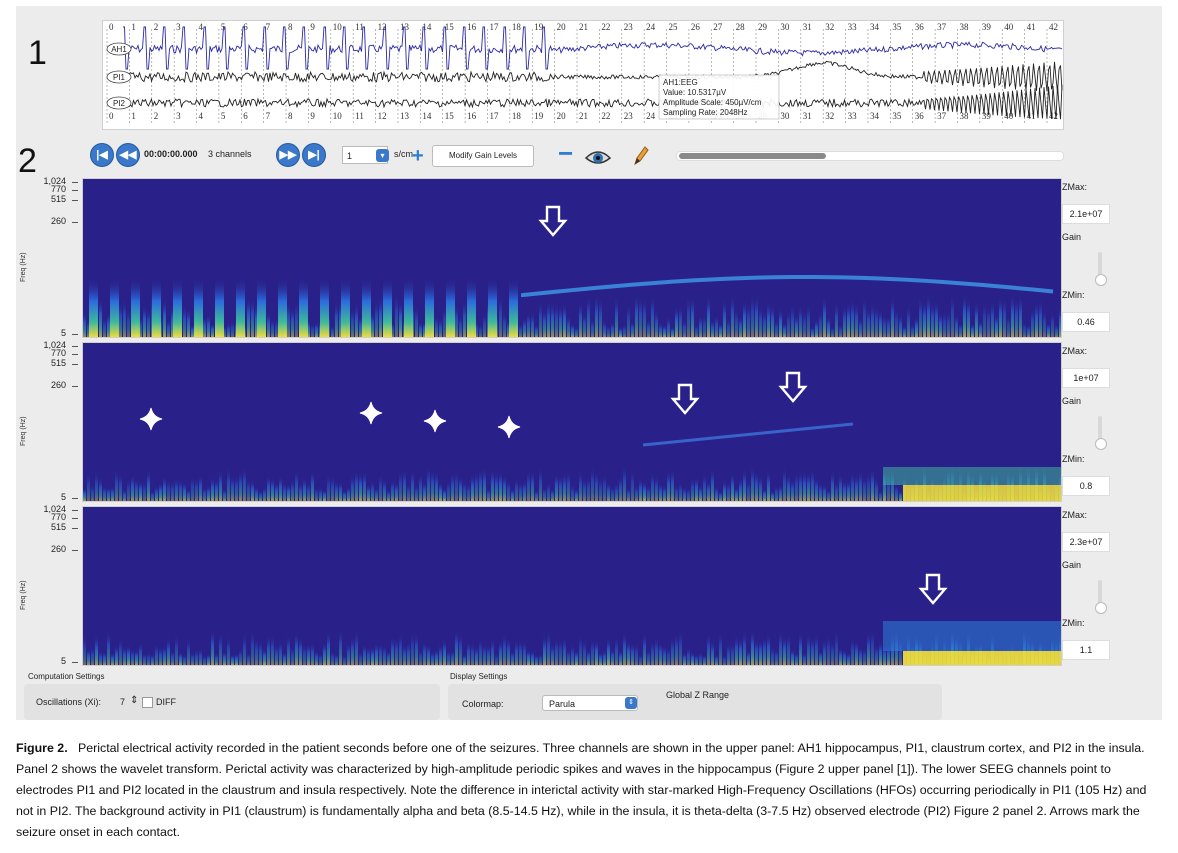 This screenshot has height=853, width=1178. Describe the element at coordinates (472, 27) in the screenshot. I see `second-tick-top: 16` at that location.